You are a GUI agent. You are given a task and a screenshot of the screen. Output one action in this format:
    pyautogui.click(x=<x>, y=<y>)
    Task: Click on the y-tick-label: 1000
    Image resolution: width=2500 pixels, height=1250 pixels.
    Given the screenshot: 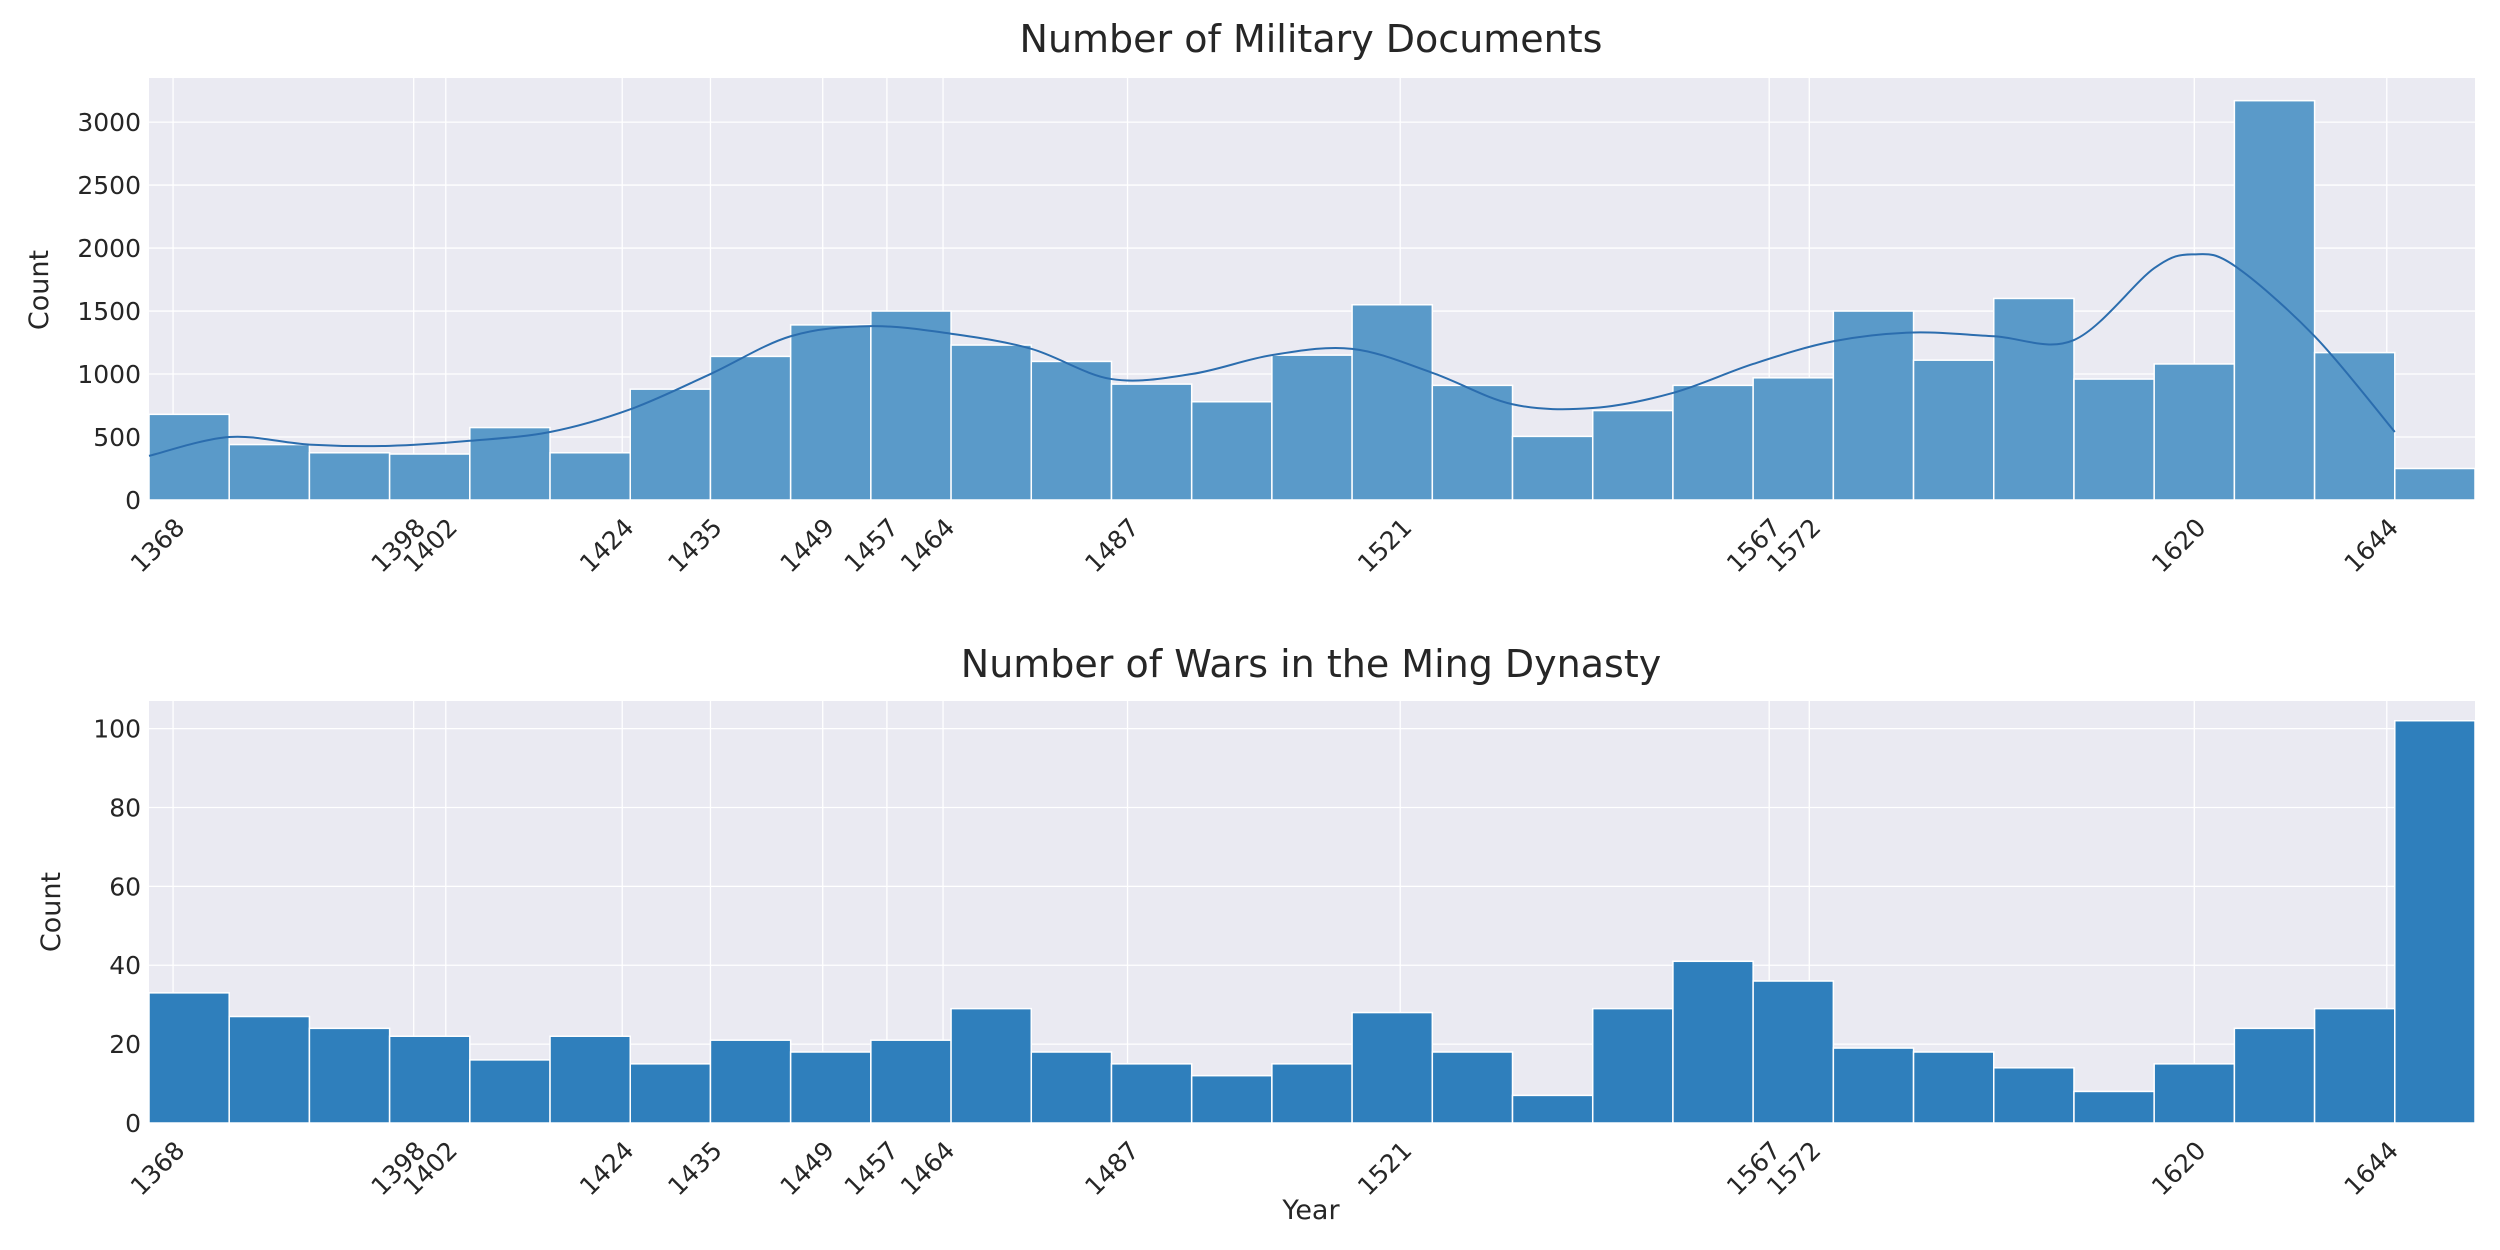 What is the action you would take?
    pyautogui.click(x=109, y=374)
    